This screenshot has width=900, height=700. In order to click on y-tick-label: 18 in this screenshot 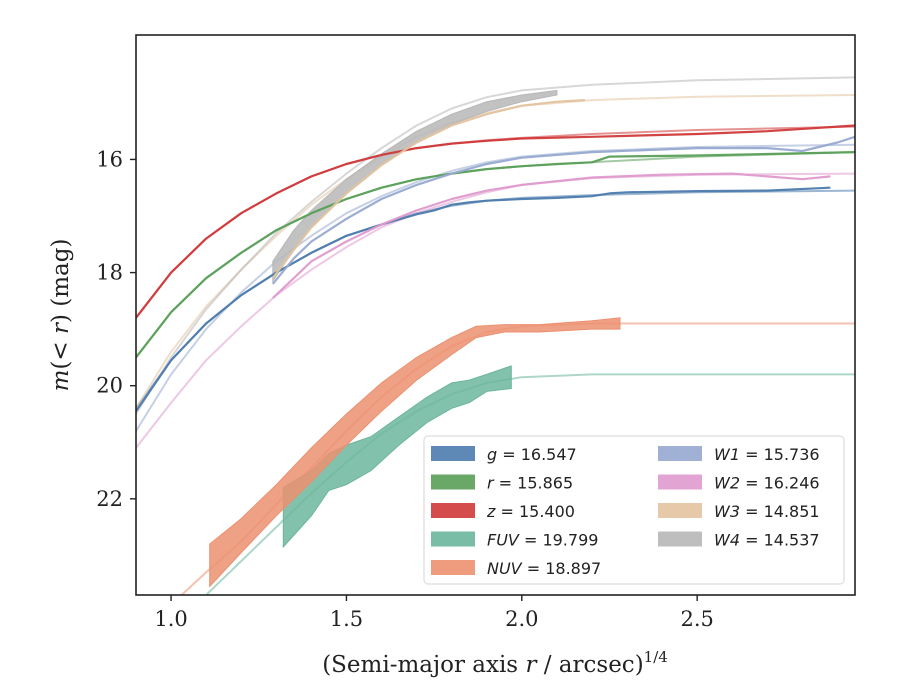, I will do `click(109, 273)`.